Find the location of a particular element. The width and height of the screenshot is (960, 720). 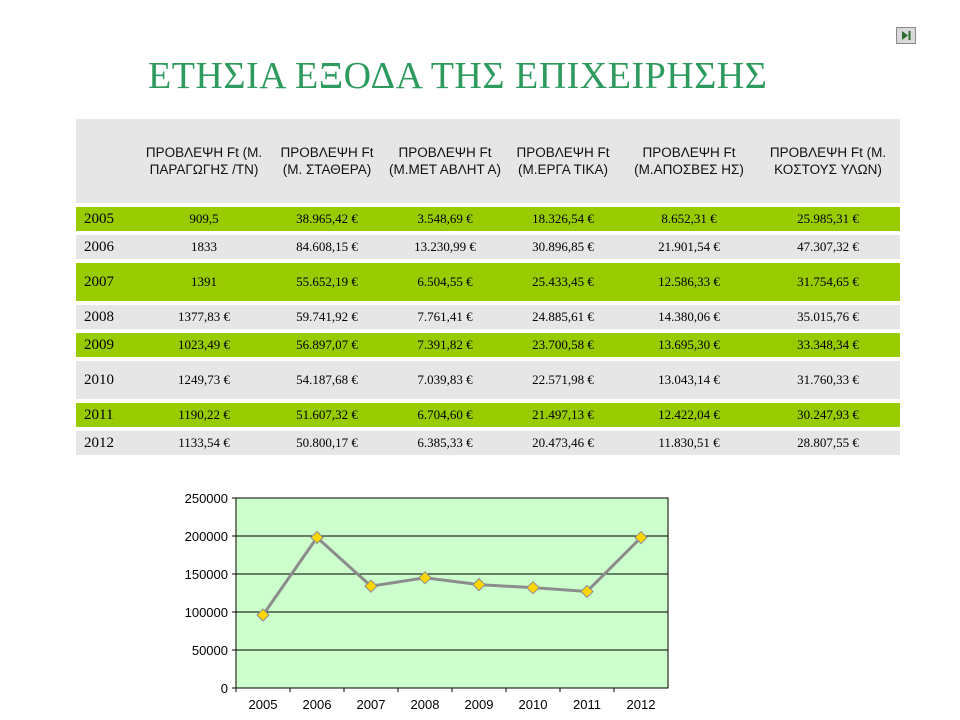

value-cell: 21.901,54 € is located at coordinates (689, 247).